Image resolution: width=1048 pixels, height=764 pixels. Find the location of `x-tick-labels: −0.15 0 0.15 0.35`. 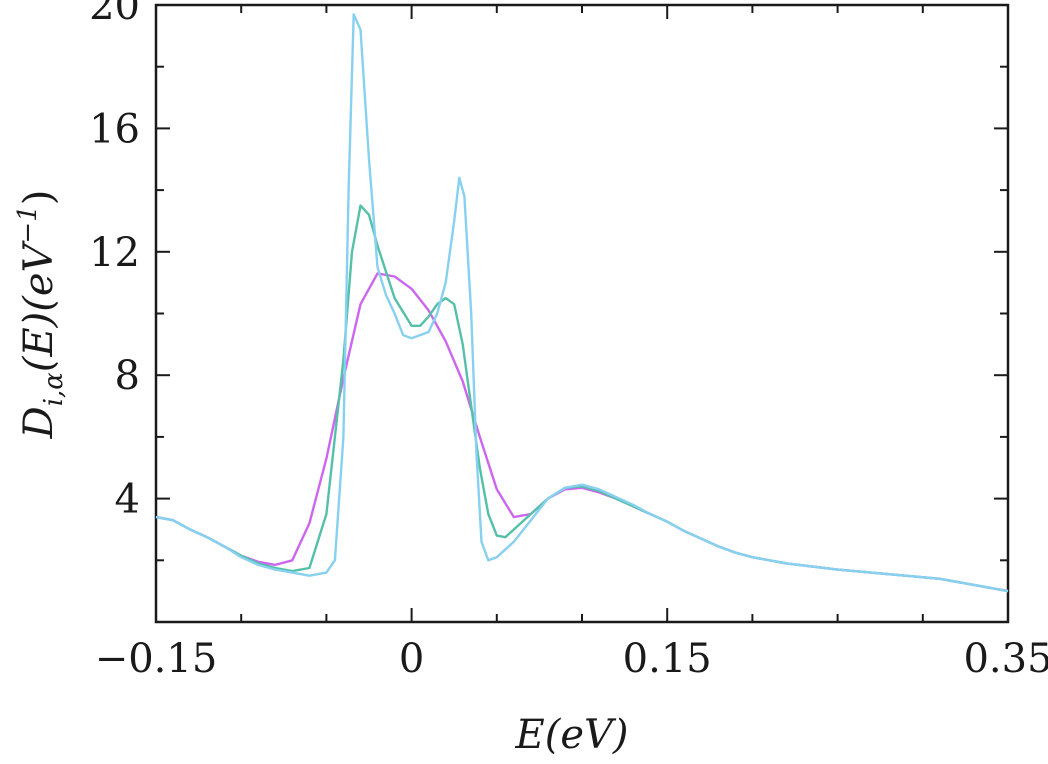

x-tick-labels: −0.15 0 0.15 0.35 is located at coordinates (571, 659).